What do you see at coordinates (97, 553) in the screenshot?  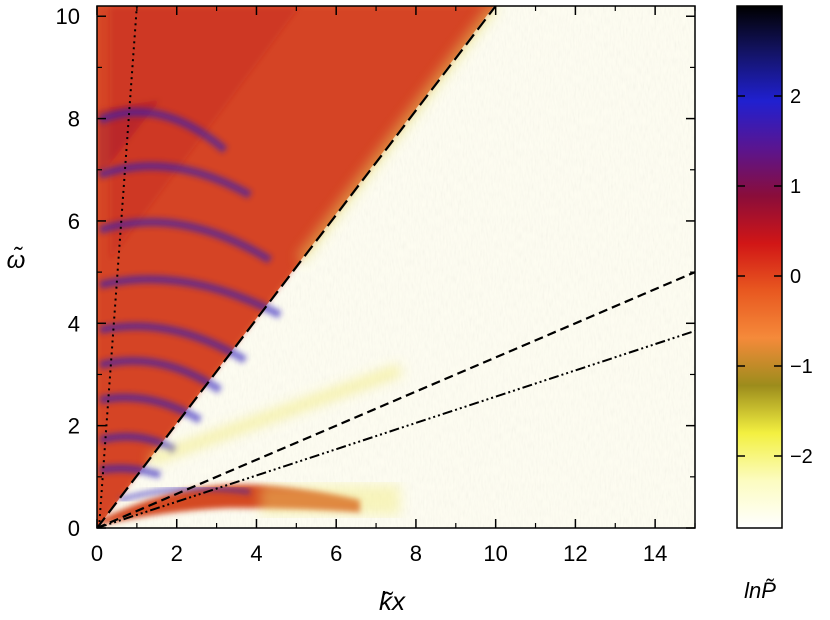 I see `x-tick-label: 0` at bounding box center [97, 553].